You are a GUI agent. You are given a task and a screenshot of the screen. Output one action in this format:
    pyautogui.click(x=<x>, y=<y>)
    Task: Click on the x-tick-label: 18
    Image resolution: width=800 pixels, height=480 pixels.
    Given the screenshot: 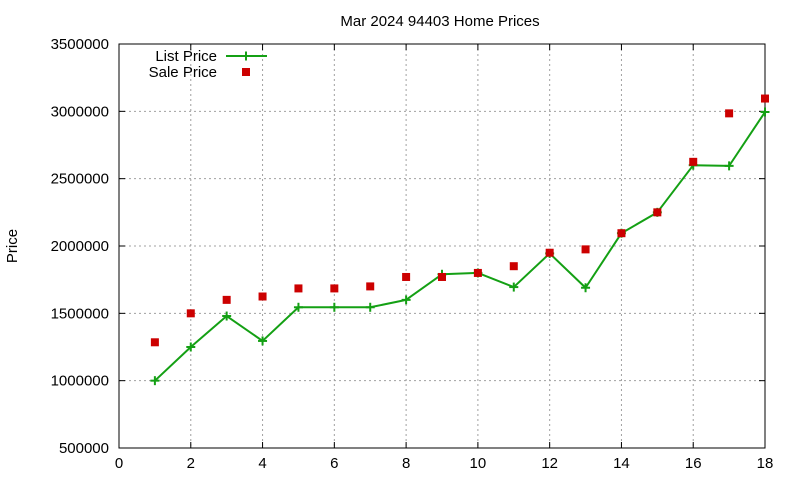 What is the action you would take?
    pyautogui.click(x=765, y=463)
    